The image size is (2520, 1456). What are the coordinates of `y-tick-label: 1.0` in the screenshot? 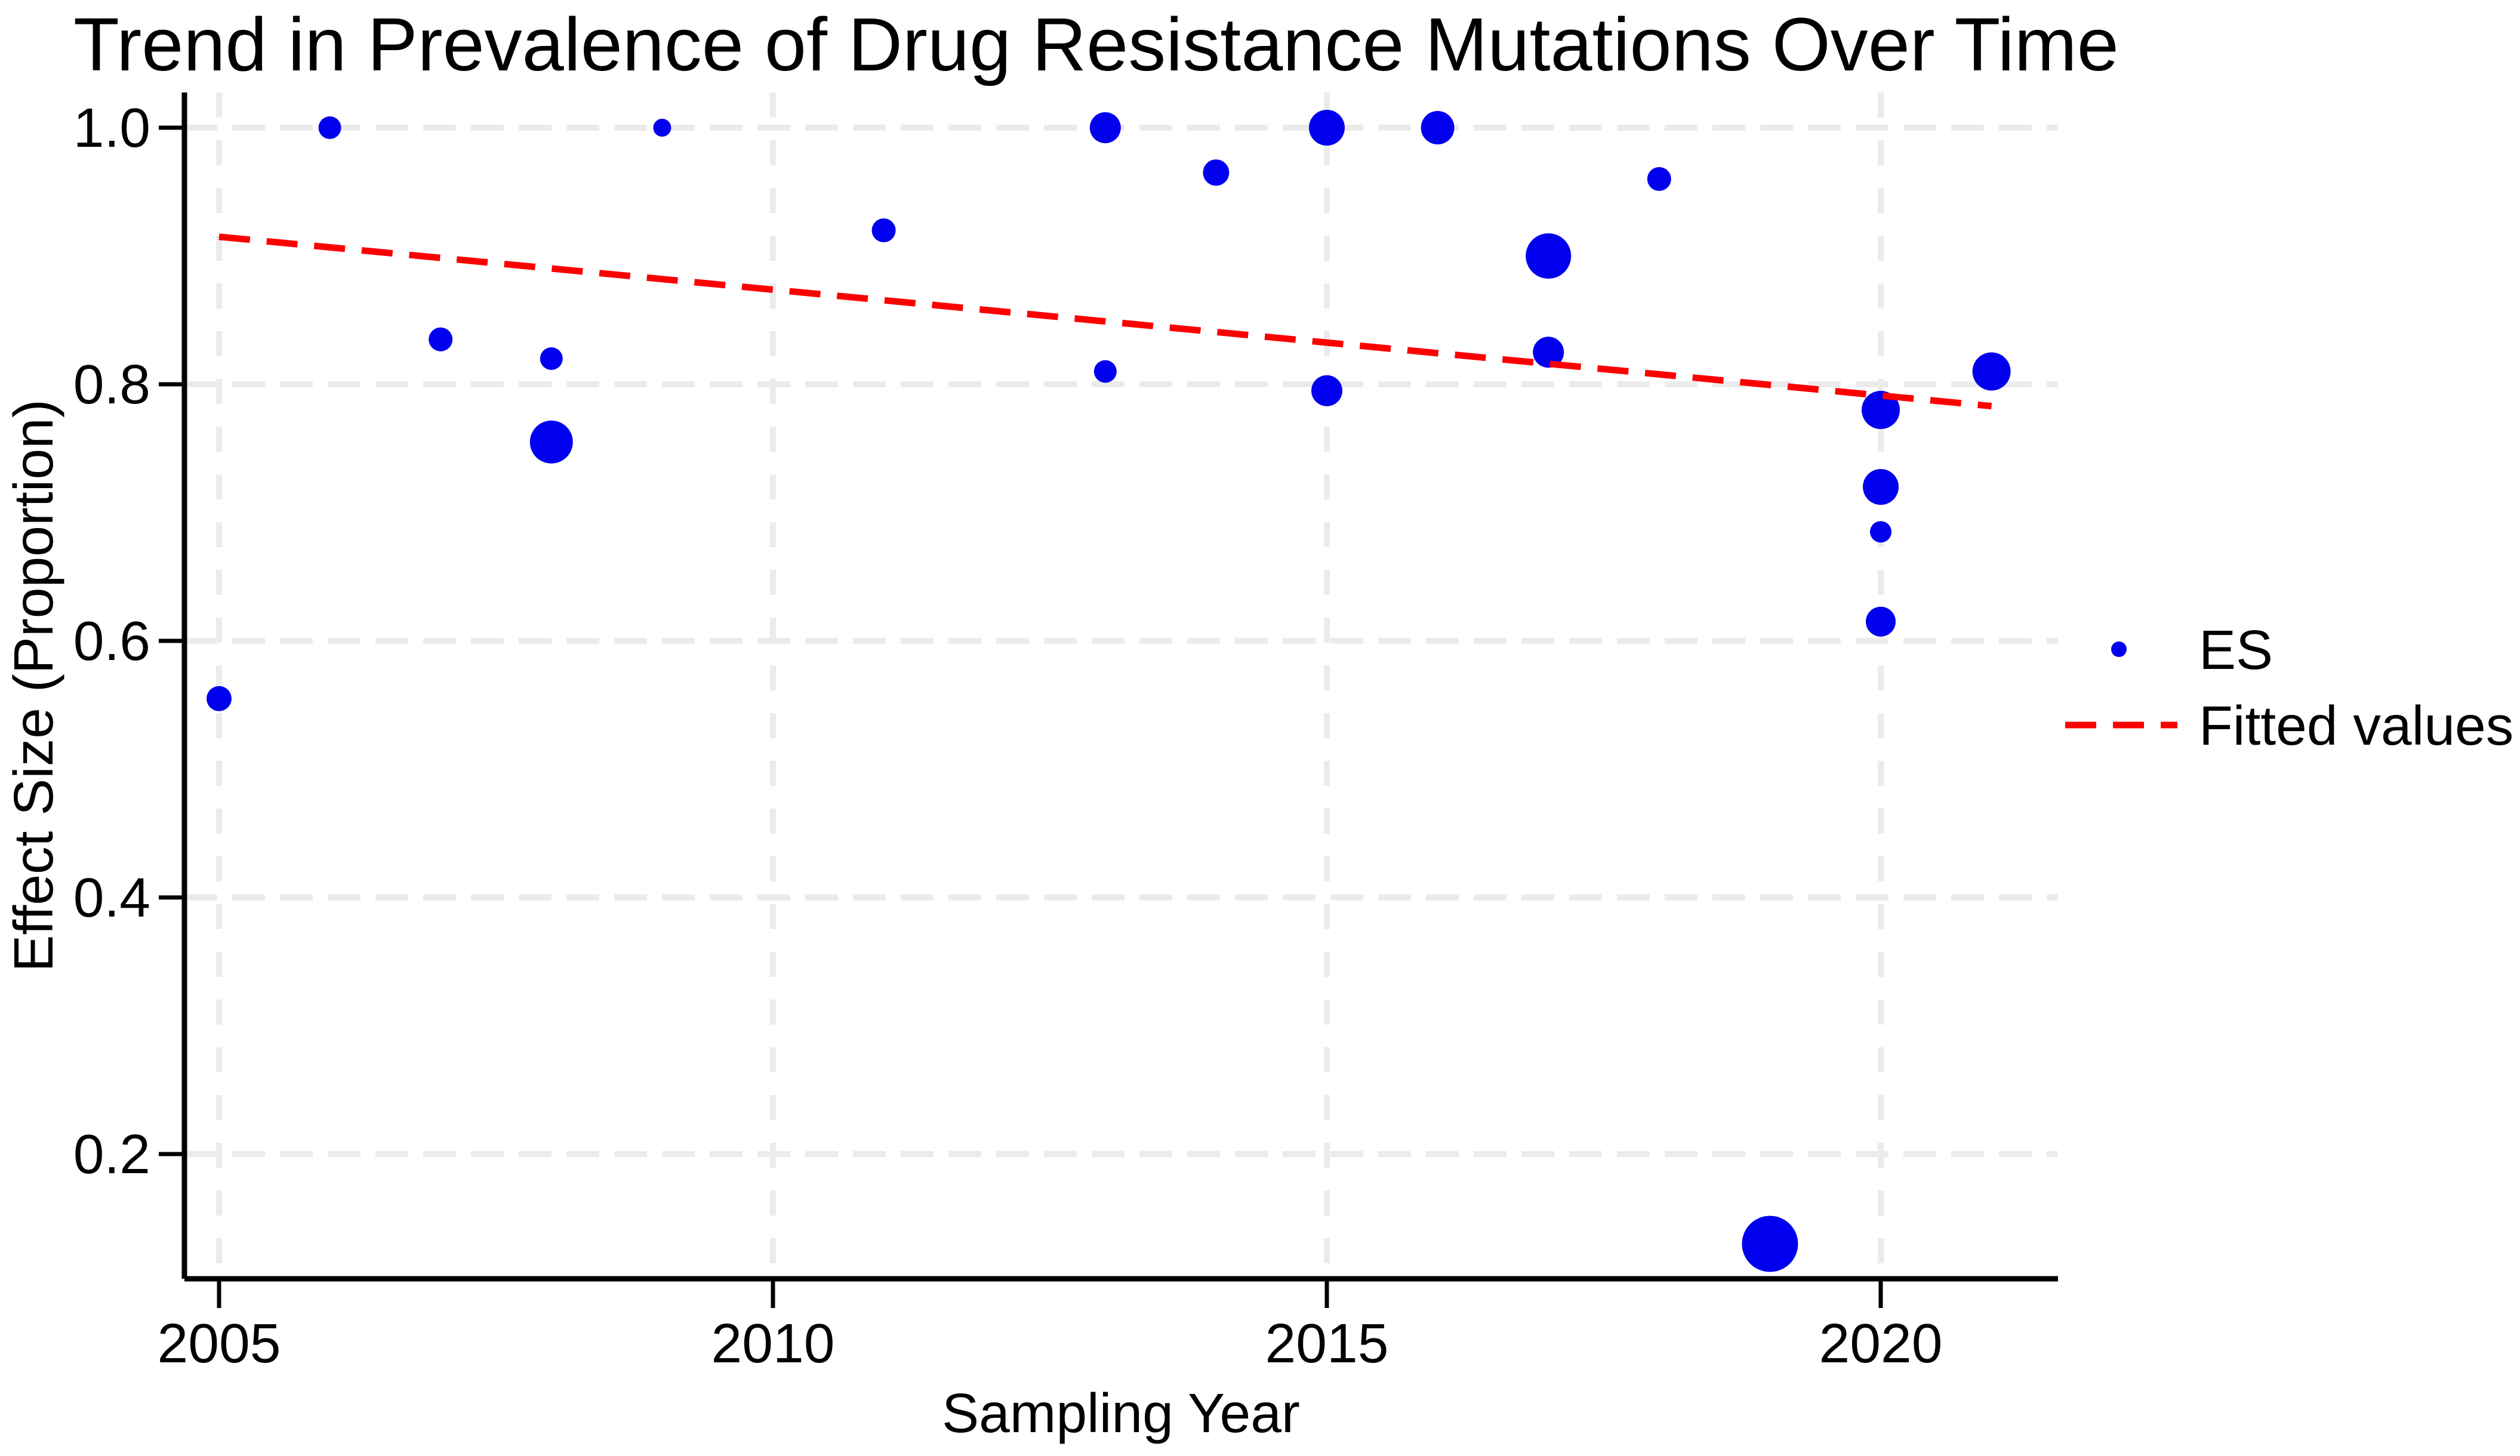 It's located at (111, 128).